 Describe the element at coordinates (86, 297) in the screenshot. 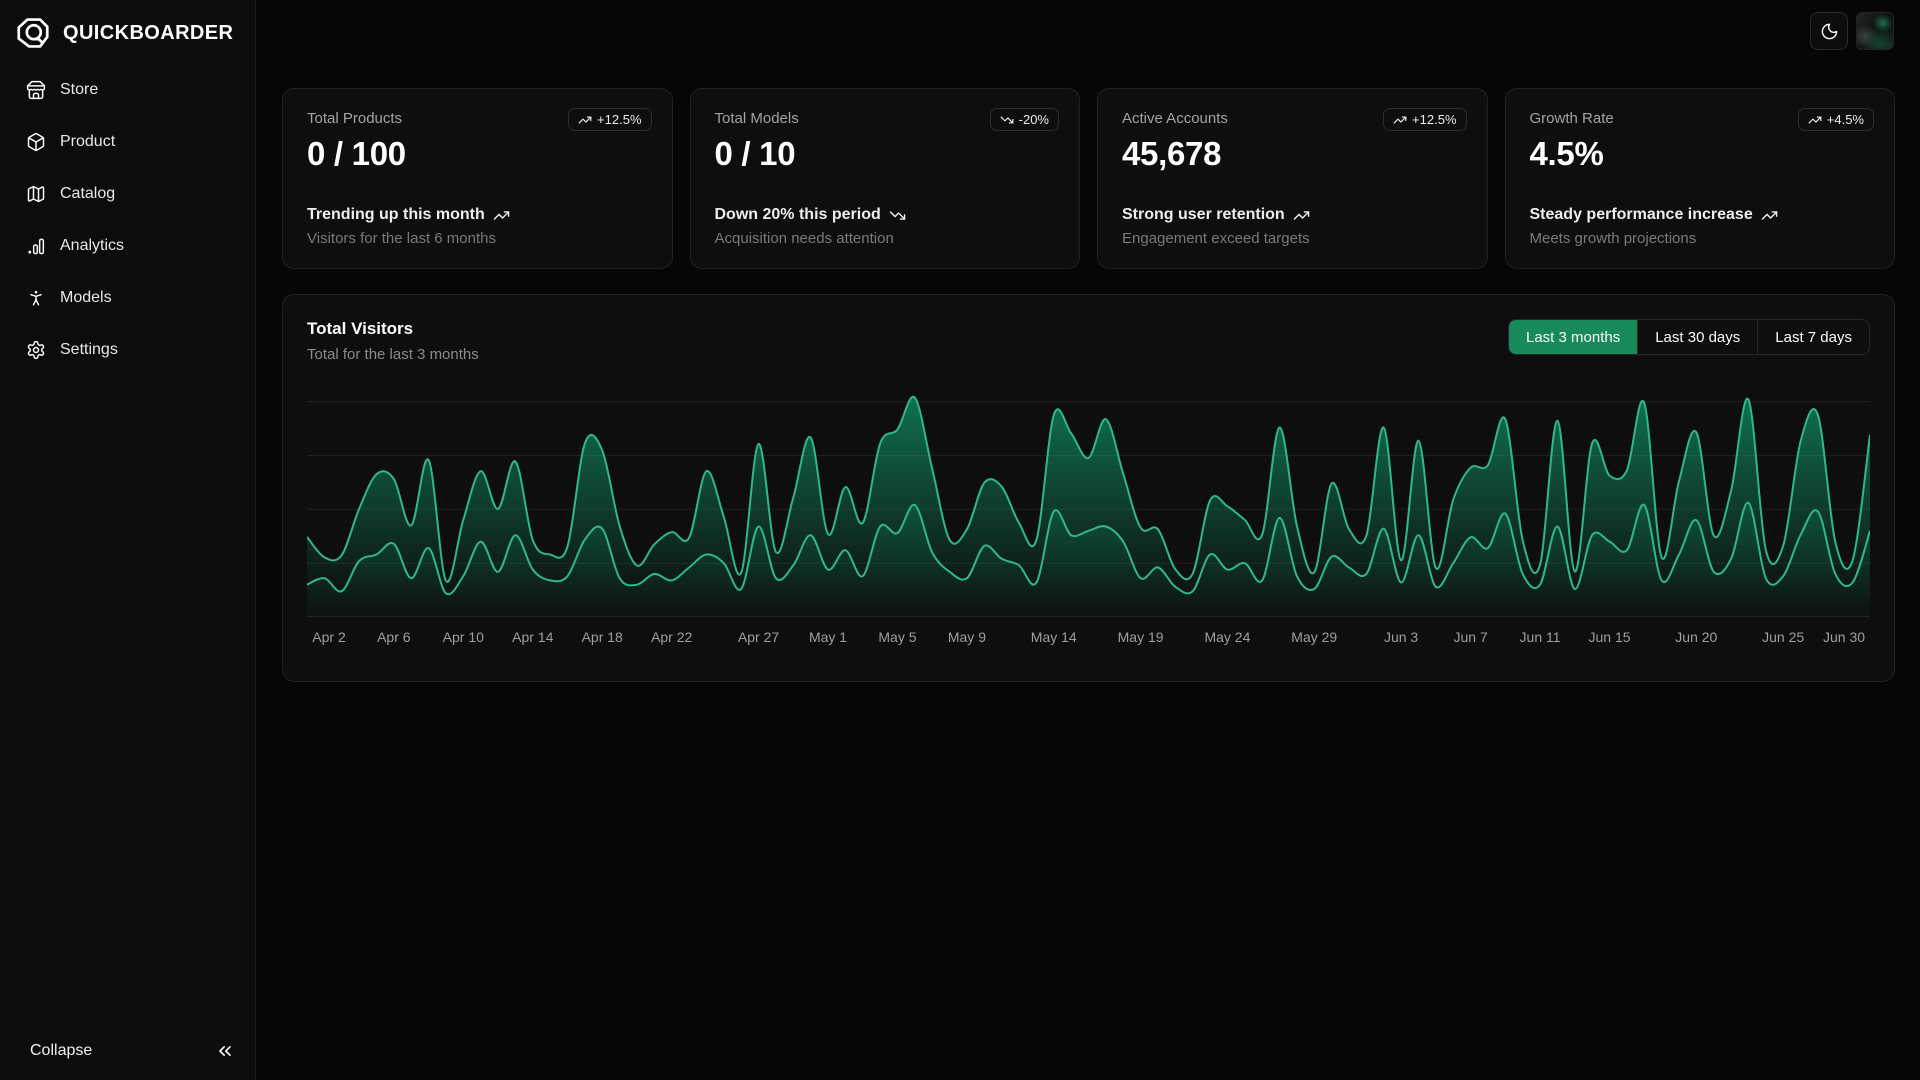

I see `sidebar-item-label: Models` at that location.